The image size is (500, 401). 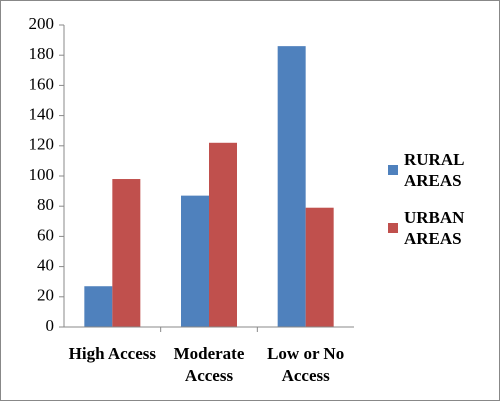 I want to click on y-tick-label: 80, so click(x=45, y=204).